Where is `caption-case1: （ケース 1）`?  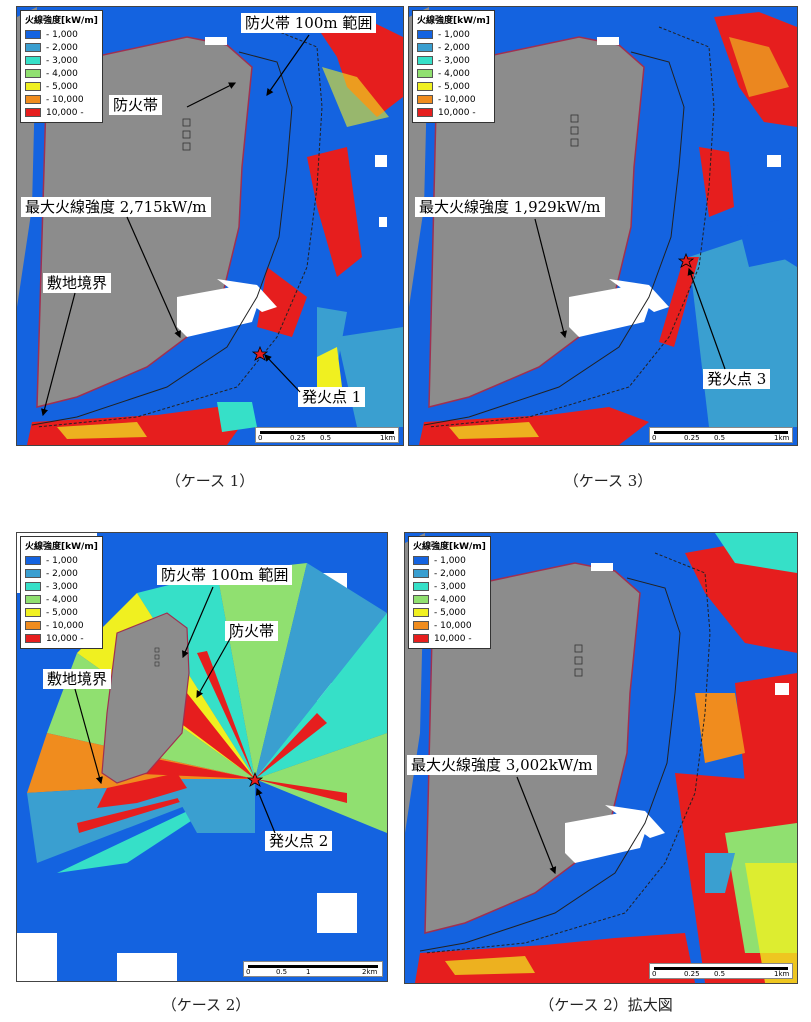 caption-case1: （ケース 1） is located at coordinates (210, 481).